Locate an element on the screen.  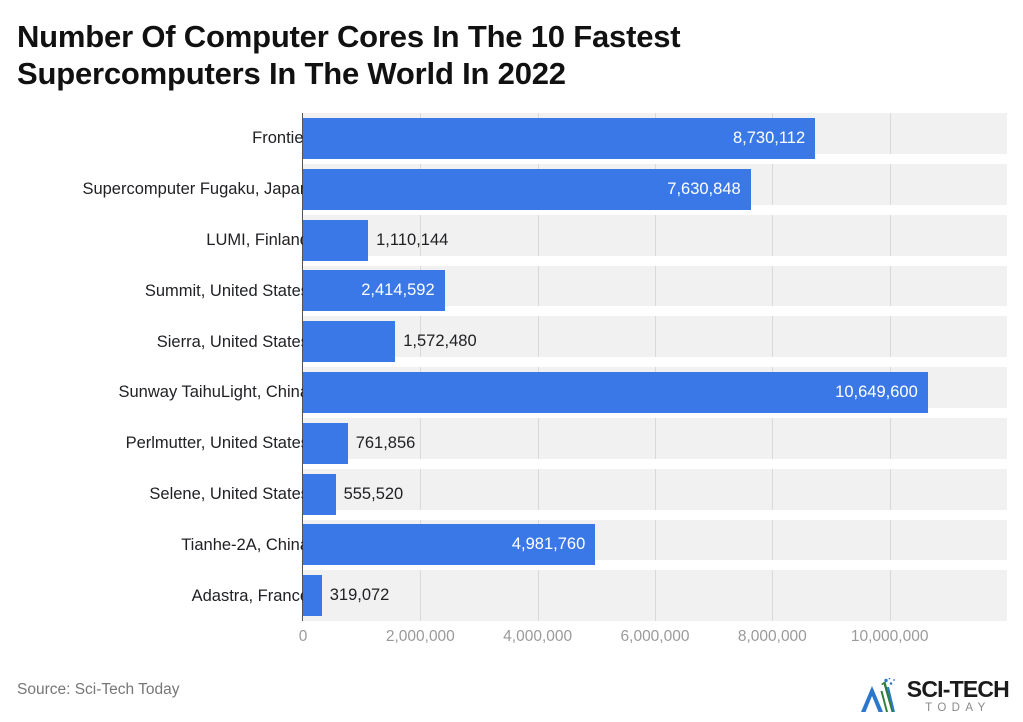
source-note: Source: Sci-Tech Today is located at coordinates (98, 689).